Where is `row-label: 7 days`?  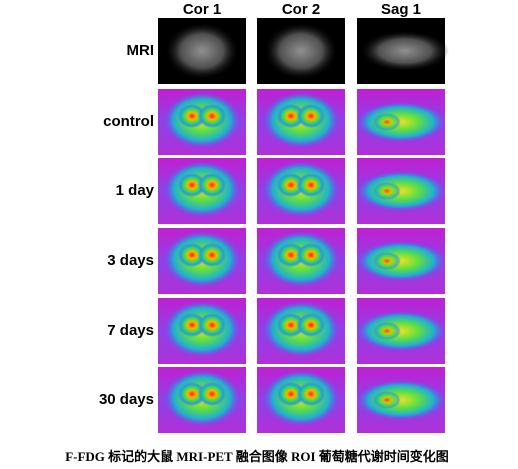 row-label: 7 days is located at coordinates (130, 330).